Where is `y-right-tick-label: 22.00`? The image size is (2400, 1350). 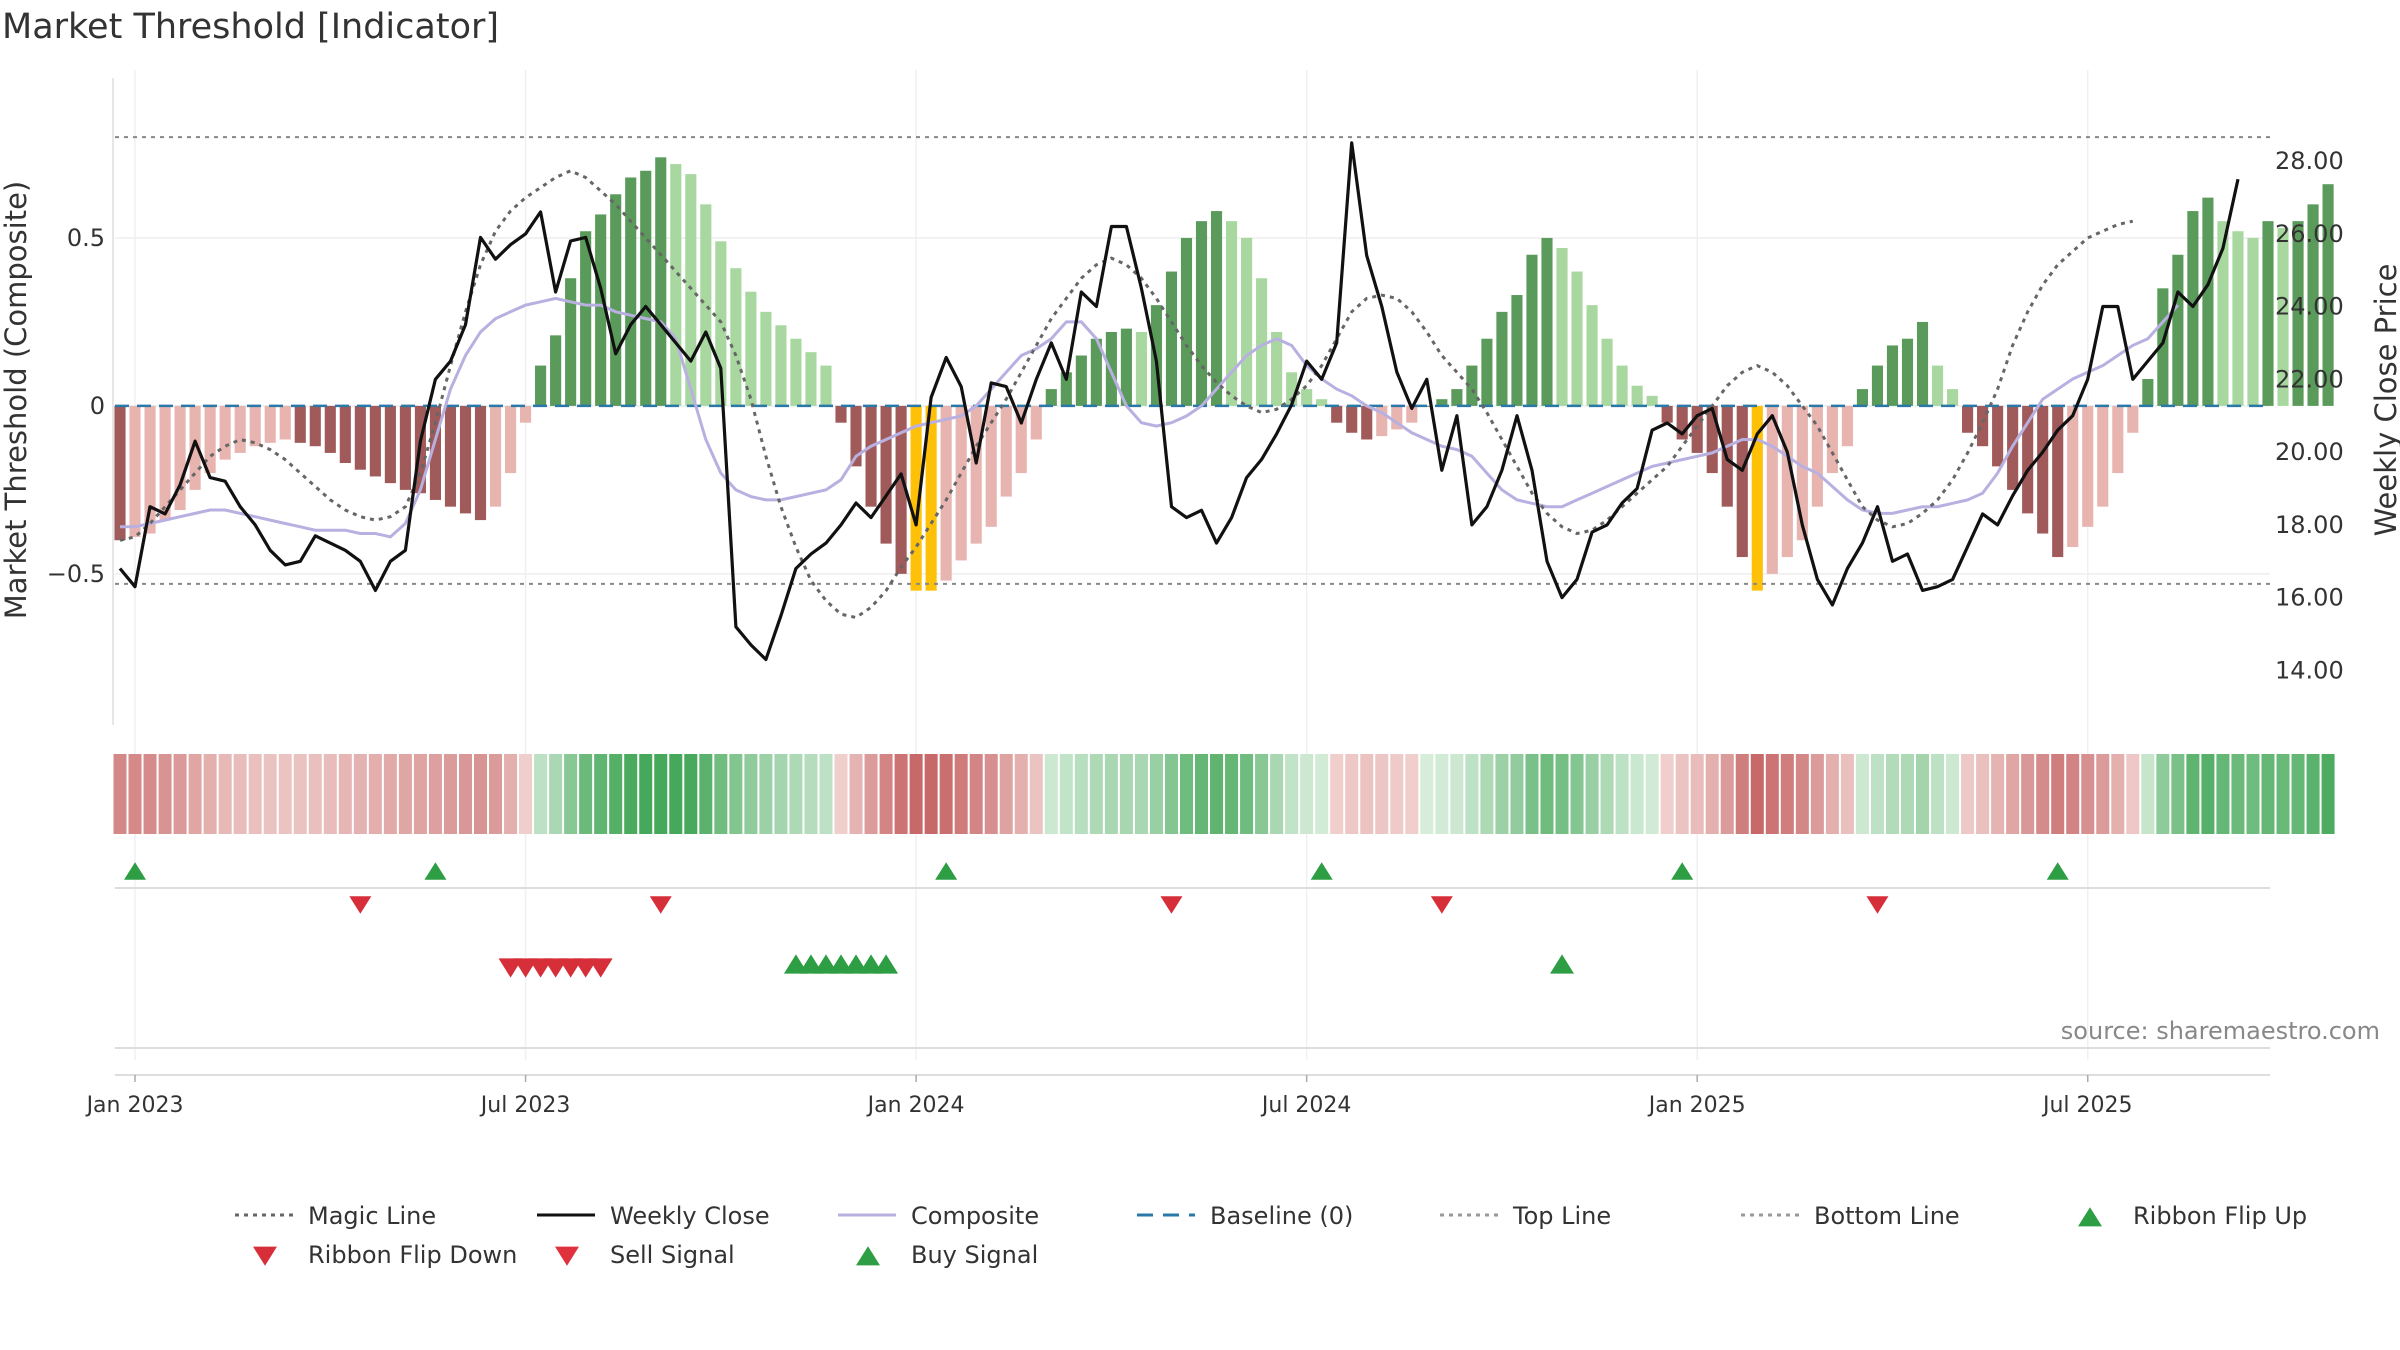
y-right-tick-label: 22.00 is located at coordinates (2309, 379).